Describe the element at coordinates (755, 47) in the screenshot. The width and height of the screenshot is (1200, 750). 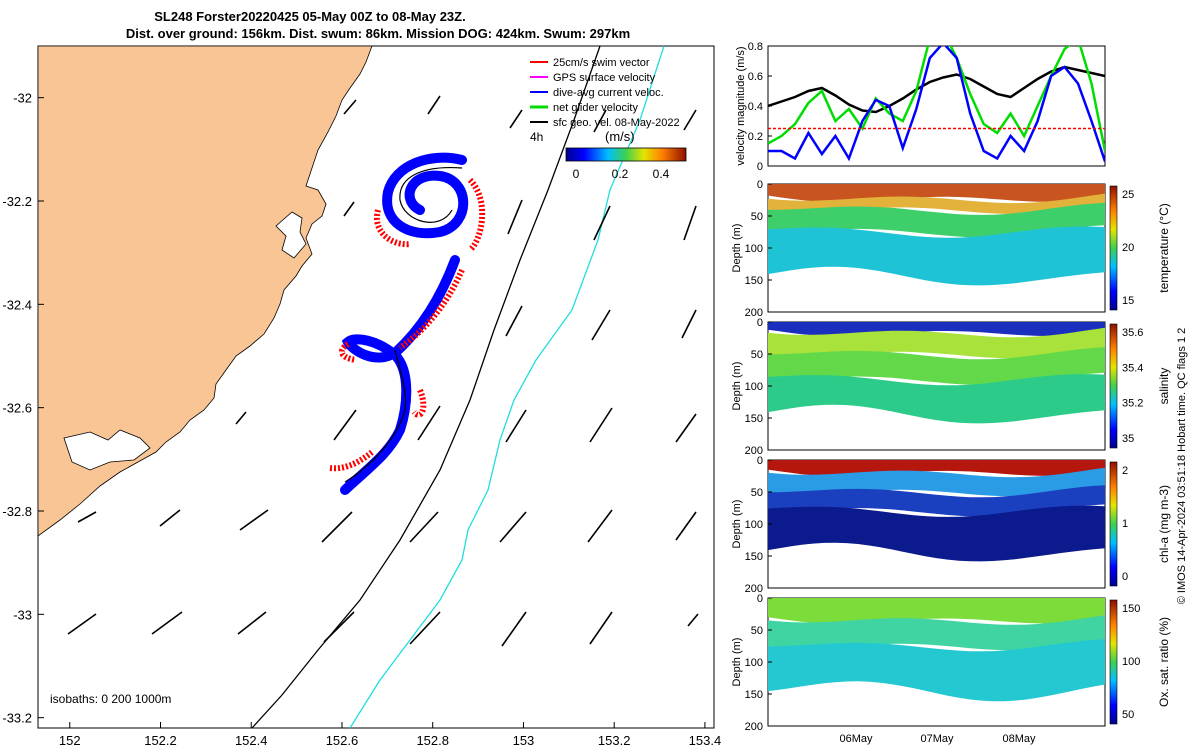
I see `velocity-y-tick-label: 0.8` at that location.